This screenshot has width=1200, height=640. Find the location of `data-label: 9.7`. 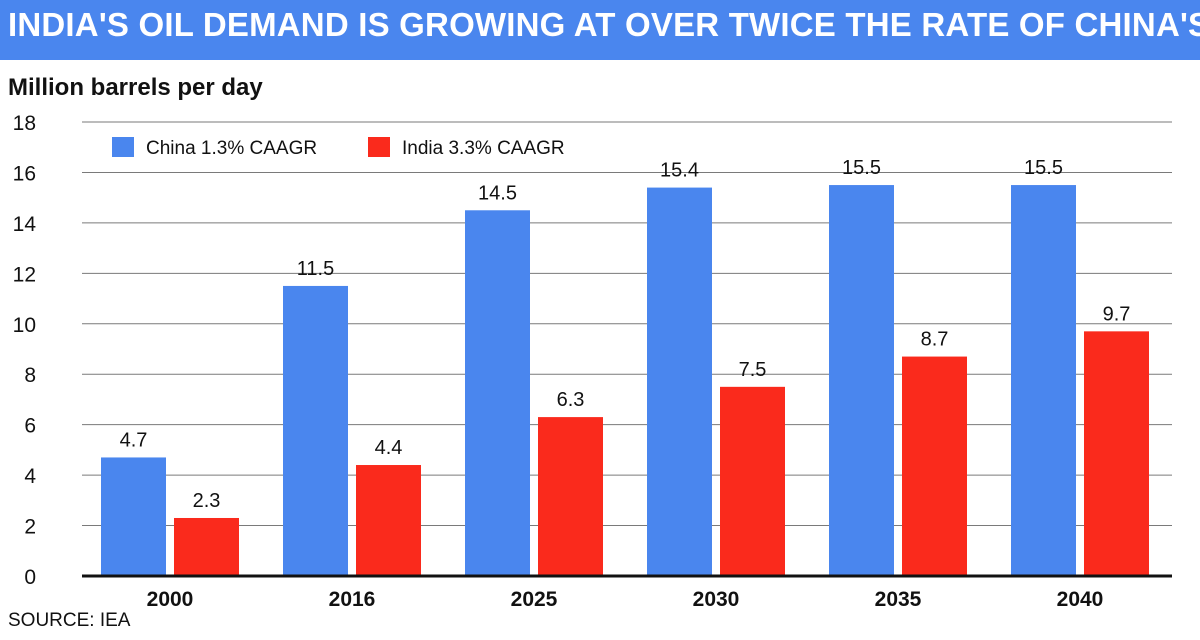

data-label: 9.7 is located at coordinates (1117, 314).